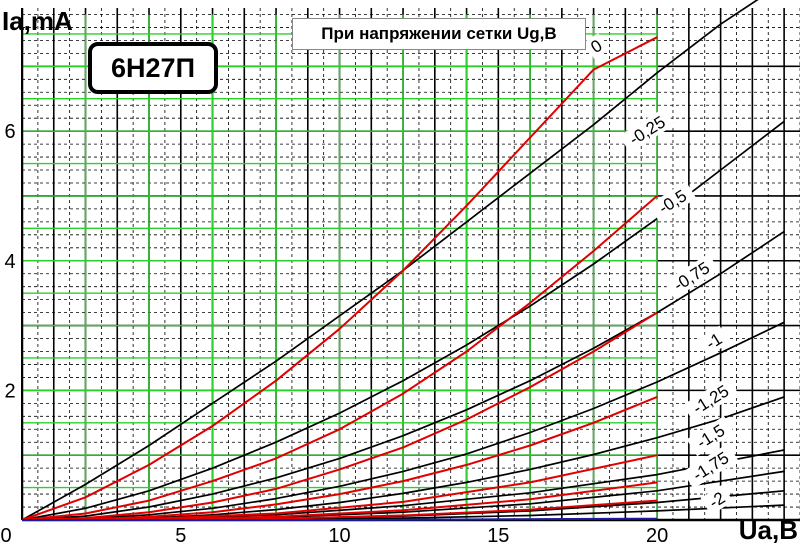  What do you see at coordinates (657, 536) in the screenshot?
I see `x-tick-label: 20` at bounding box center [657, 536].